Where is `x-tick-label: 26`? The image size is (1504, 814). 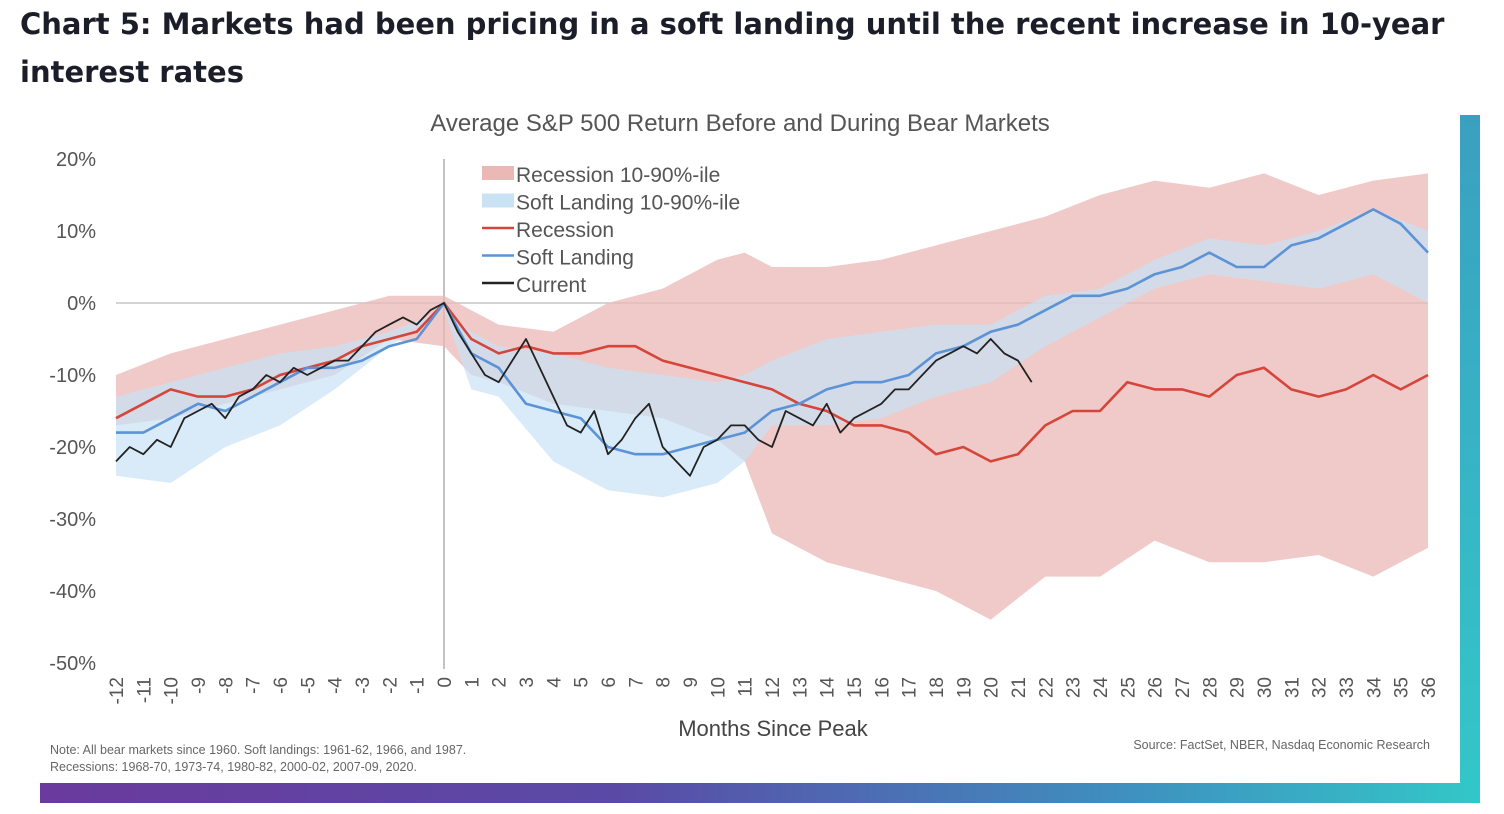
x-tick-label: 26 is located at coordinates (1156, 687).